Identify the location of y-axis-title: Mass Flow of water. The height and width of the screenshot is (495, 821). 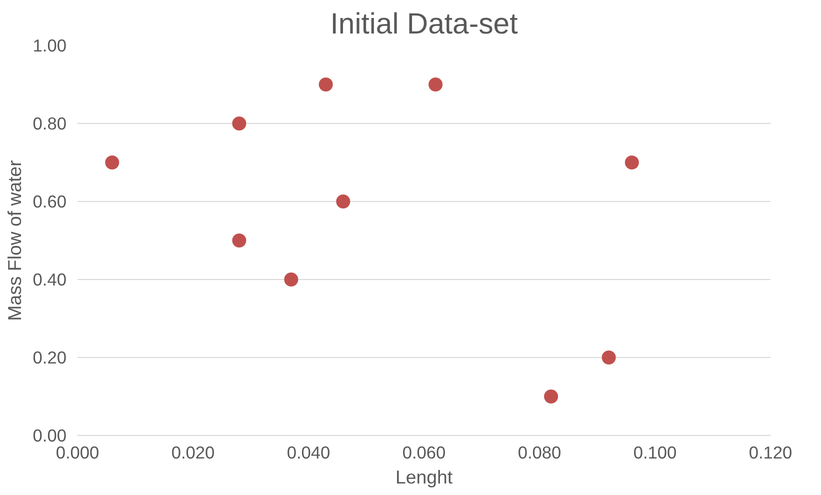
(14, 240).